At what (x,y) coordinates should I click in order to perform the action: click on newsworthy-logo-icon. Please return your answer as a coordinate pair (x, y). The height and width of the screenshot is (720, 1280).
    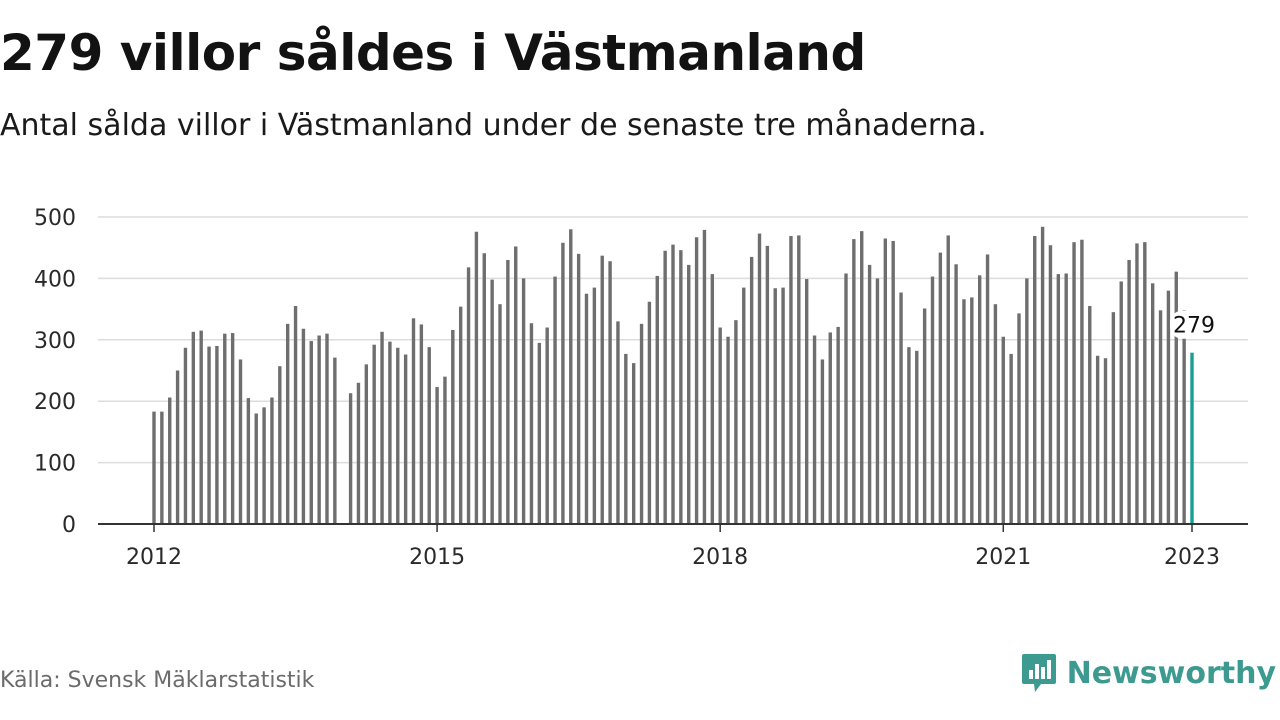
    Looking at the image, I should click on (1038, 673).